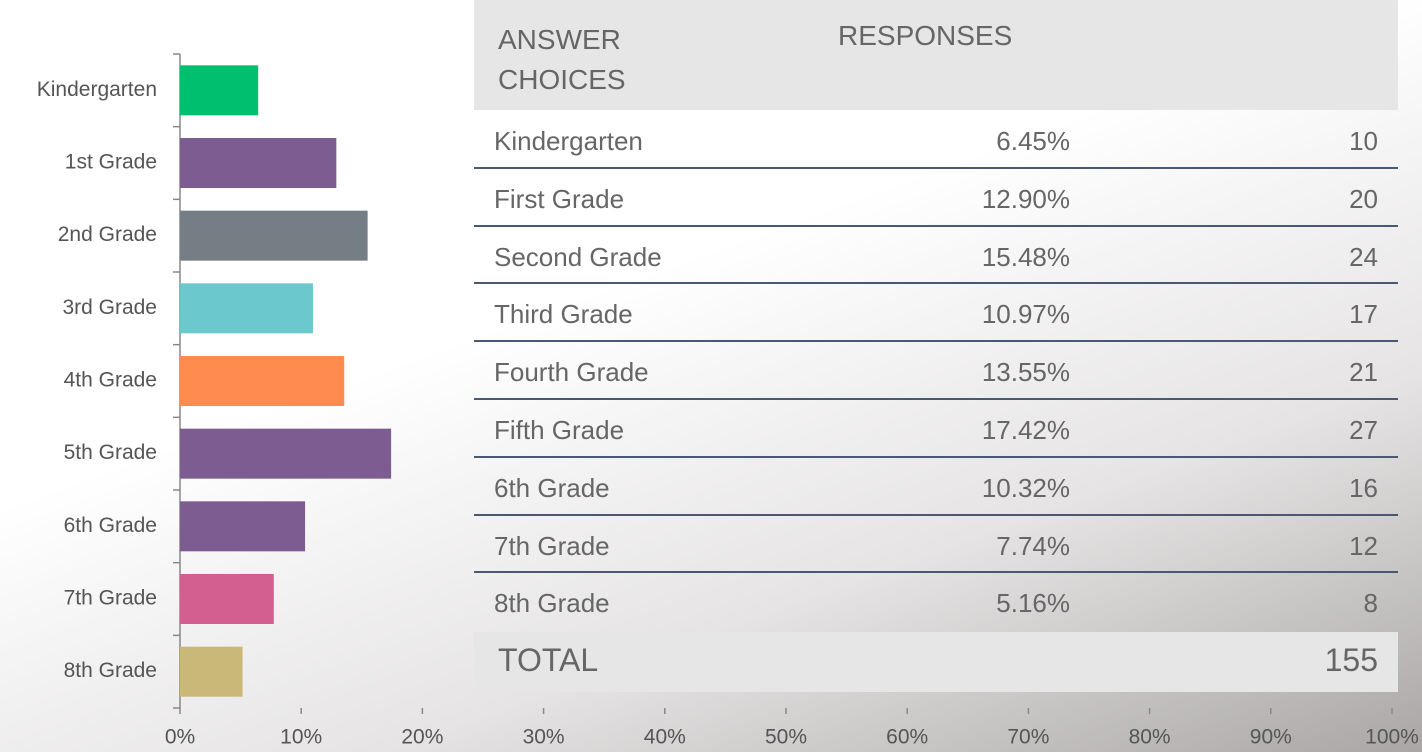 The height and width of the screenshot is (752, 1422). What do you see at coordinates (936, 662) in the screenshot?
I see `total-band` at bounding box center [936, 662].